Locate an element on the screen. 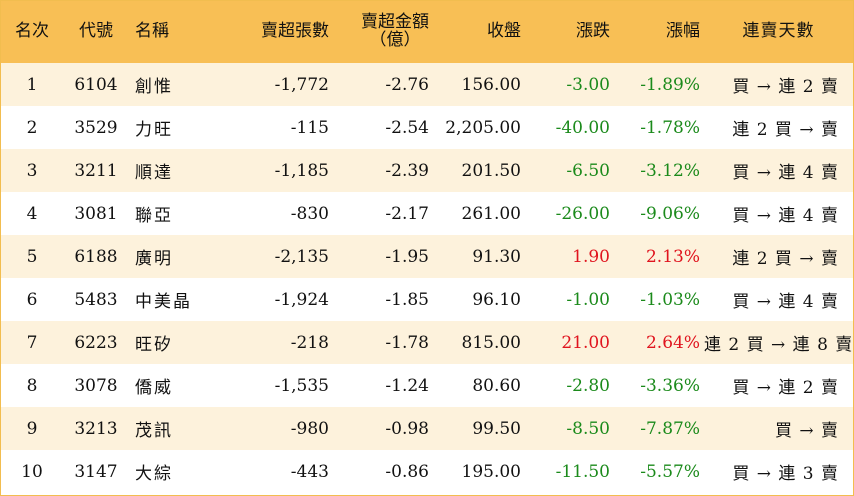  cell-rank: 10 is located at coordinates (32, 471).